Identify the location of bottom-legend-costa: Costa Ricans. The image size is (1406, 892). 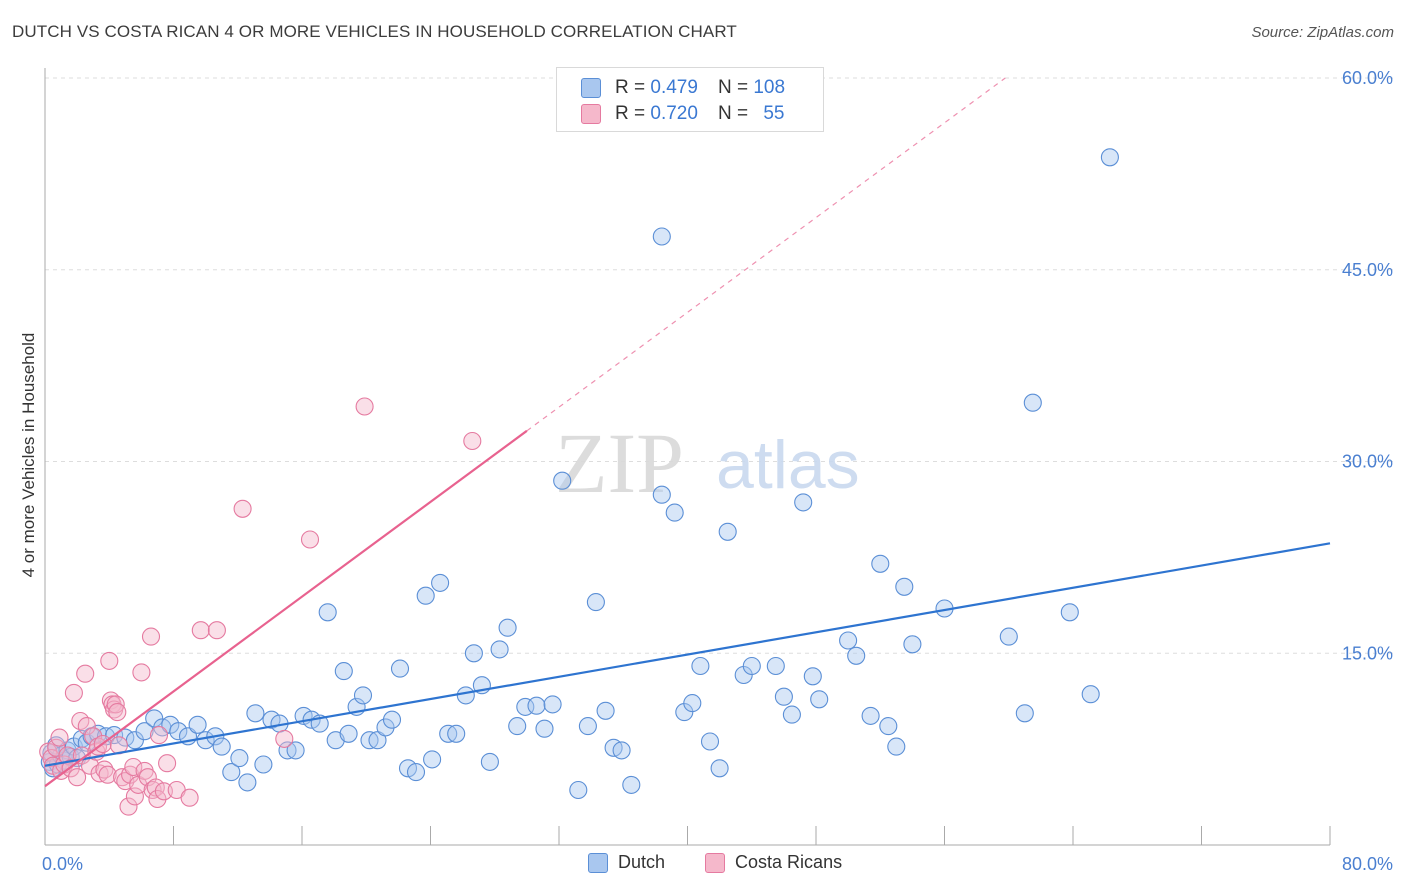
(789, 862).